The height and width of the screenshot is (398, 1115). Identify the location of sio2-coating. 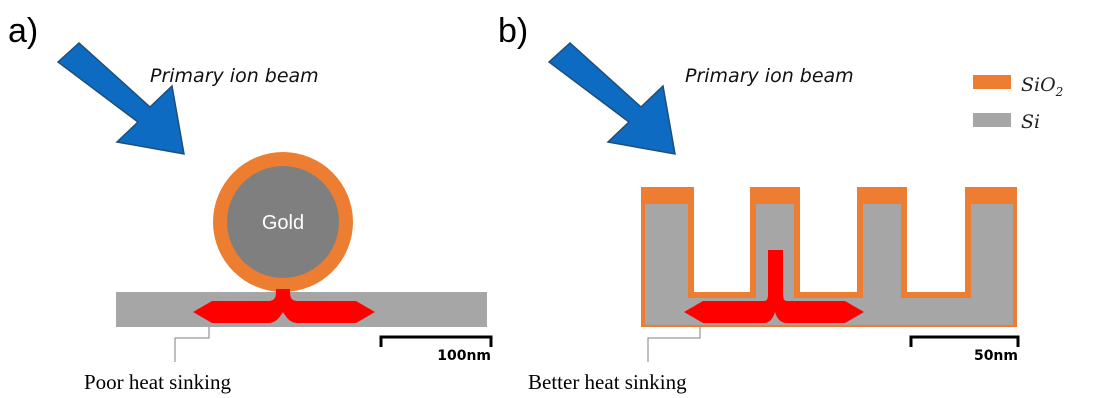
(829, 257).